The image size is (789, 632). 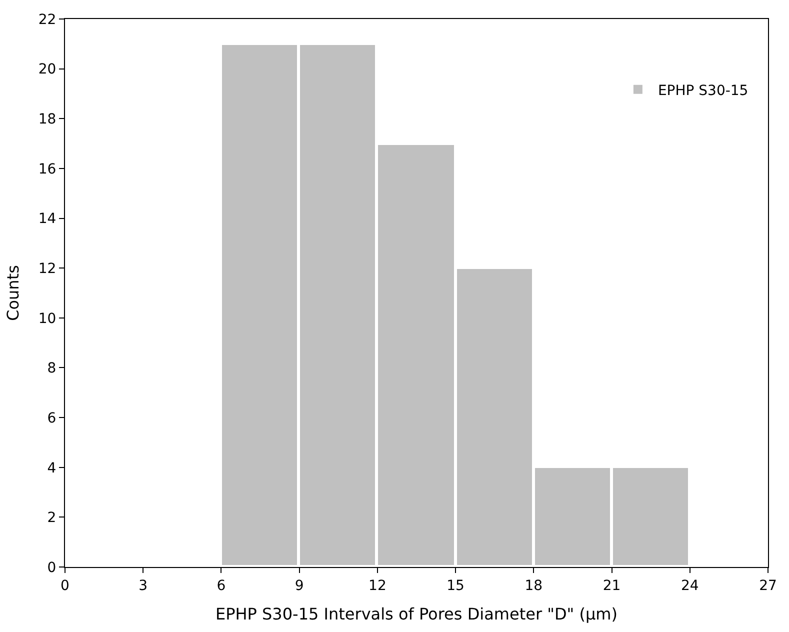 I want to click on y-tick-label: 0, so click(x=51, y=568).